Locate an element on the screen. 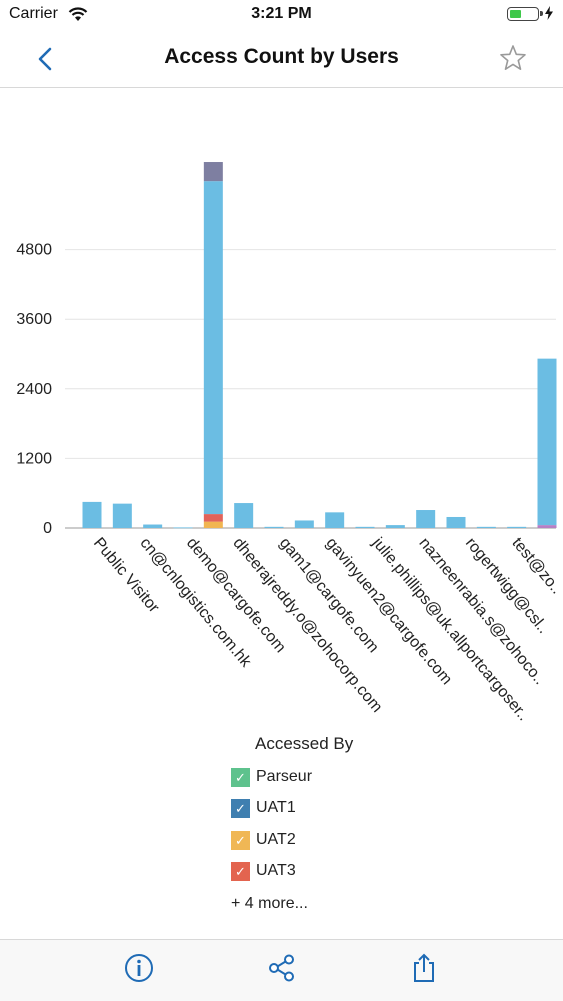 This screenshot has height=1001, width=563. favorite-star-icon is located at coordinates (513, 58).